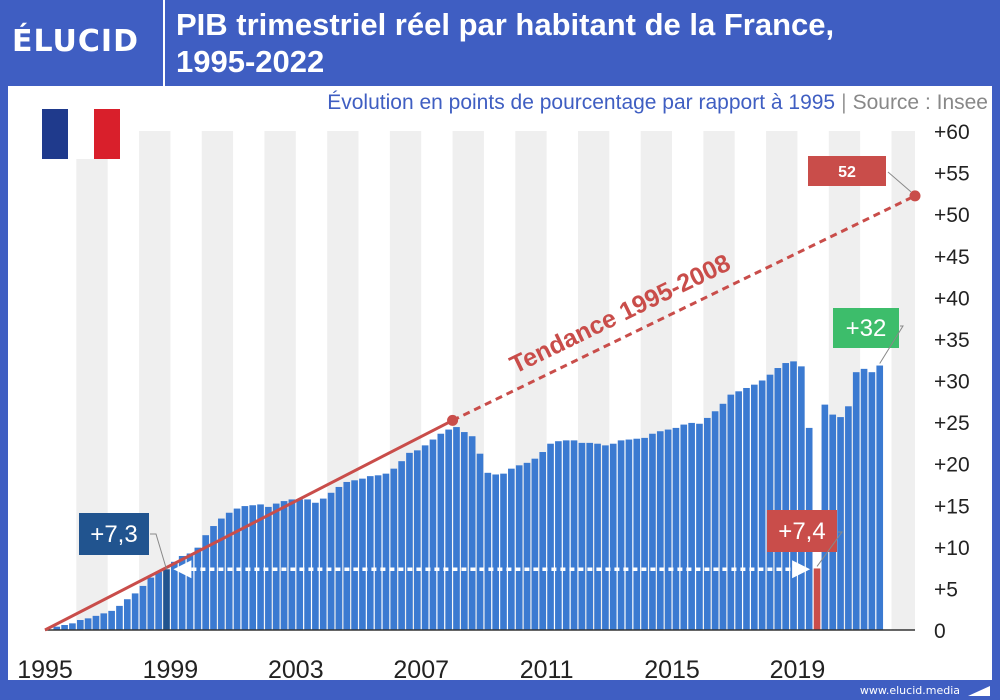  What do you see at coordinates (952, 506) in the screenshot?
I see `y-tick-label: +15` at bounding box center [952, 506].